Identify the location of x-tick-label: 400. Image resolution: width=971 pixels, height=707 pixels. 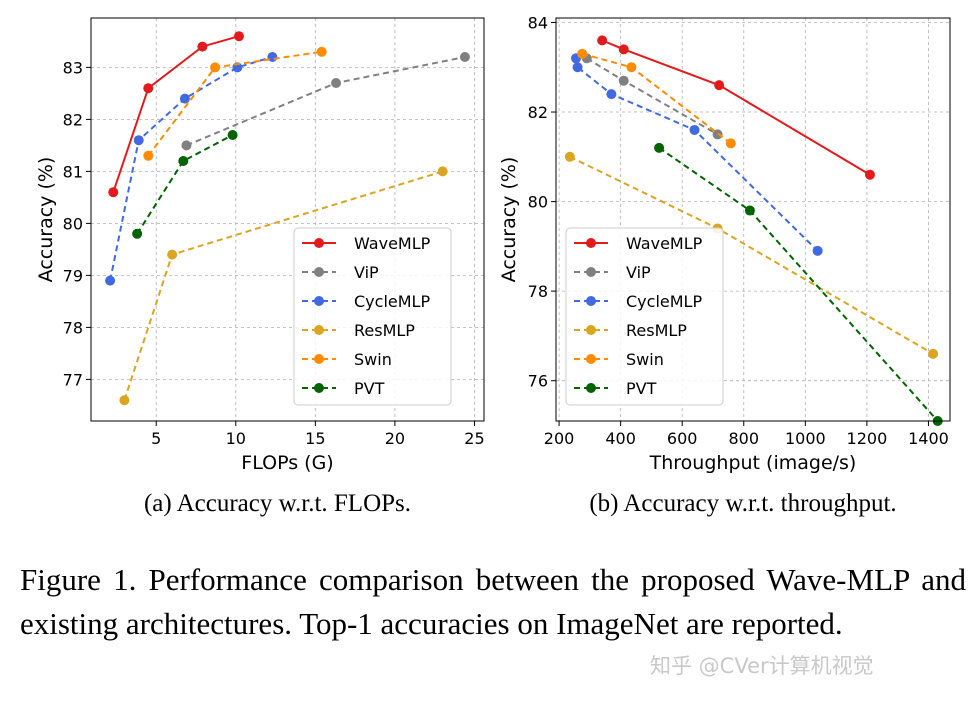
(620, 438).